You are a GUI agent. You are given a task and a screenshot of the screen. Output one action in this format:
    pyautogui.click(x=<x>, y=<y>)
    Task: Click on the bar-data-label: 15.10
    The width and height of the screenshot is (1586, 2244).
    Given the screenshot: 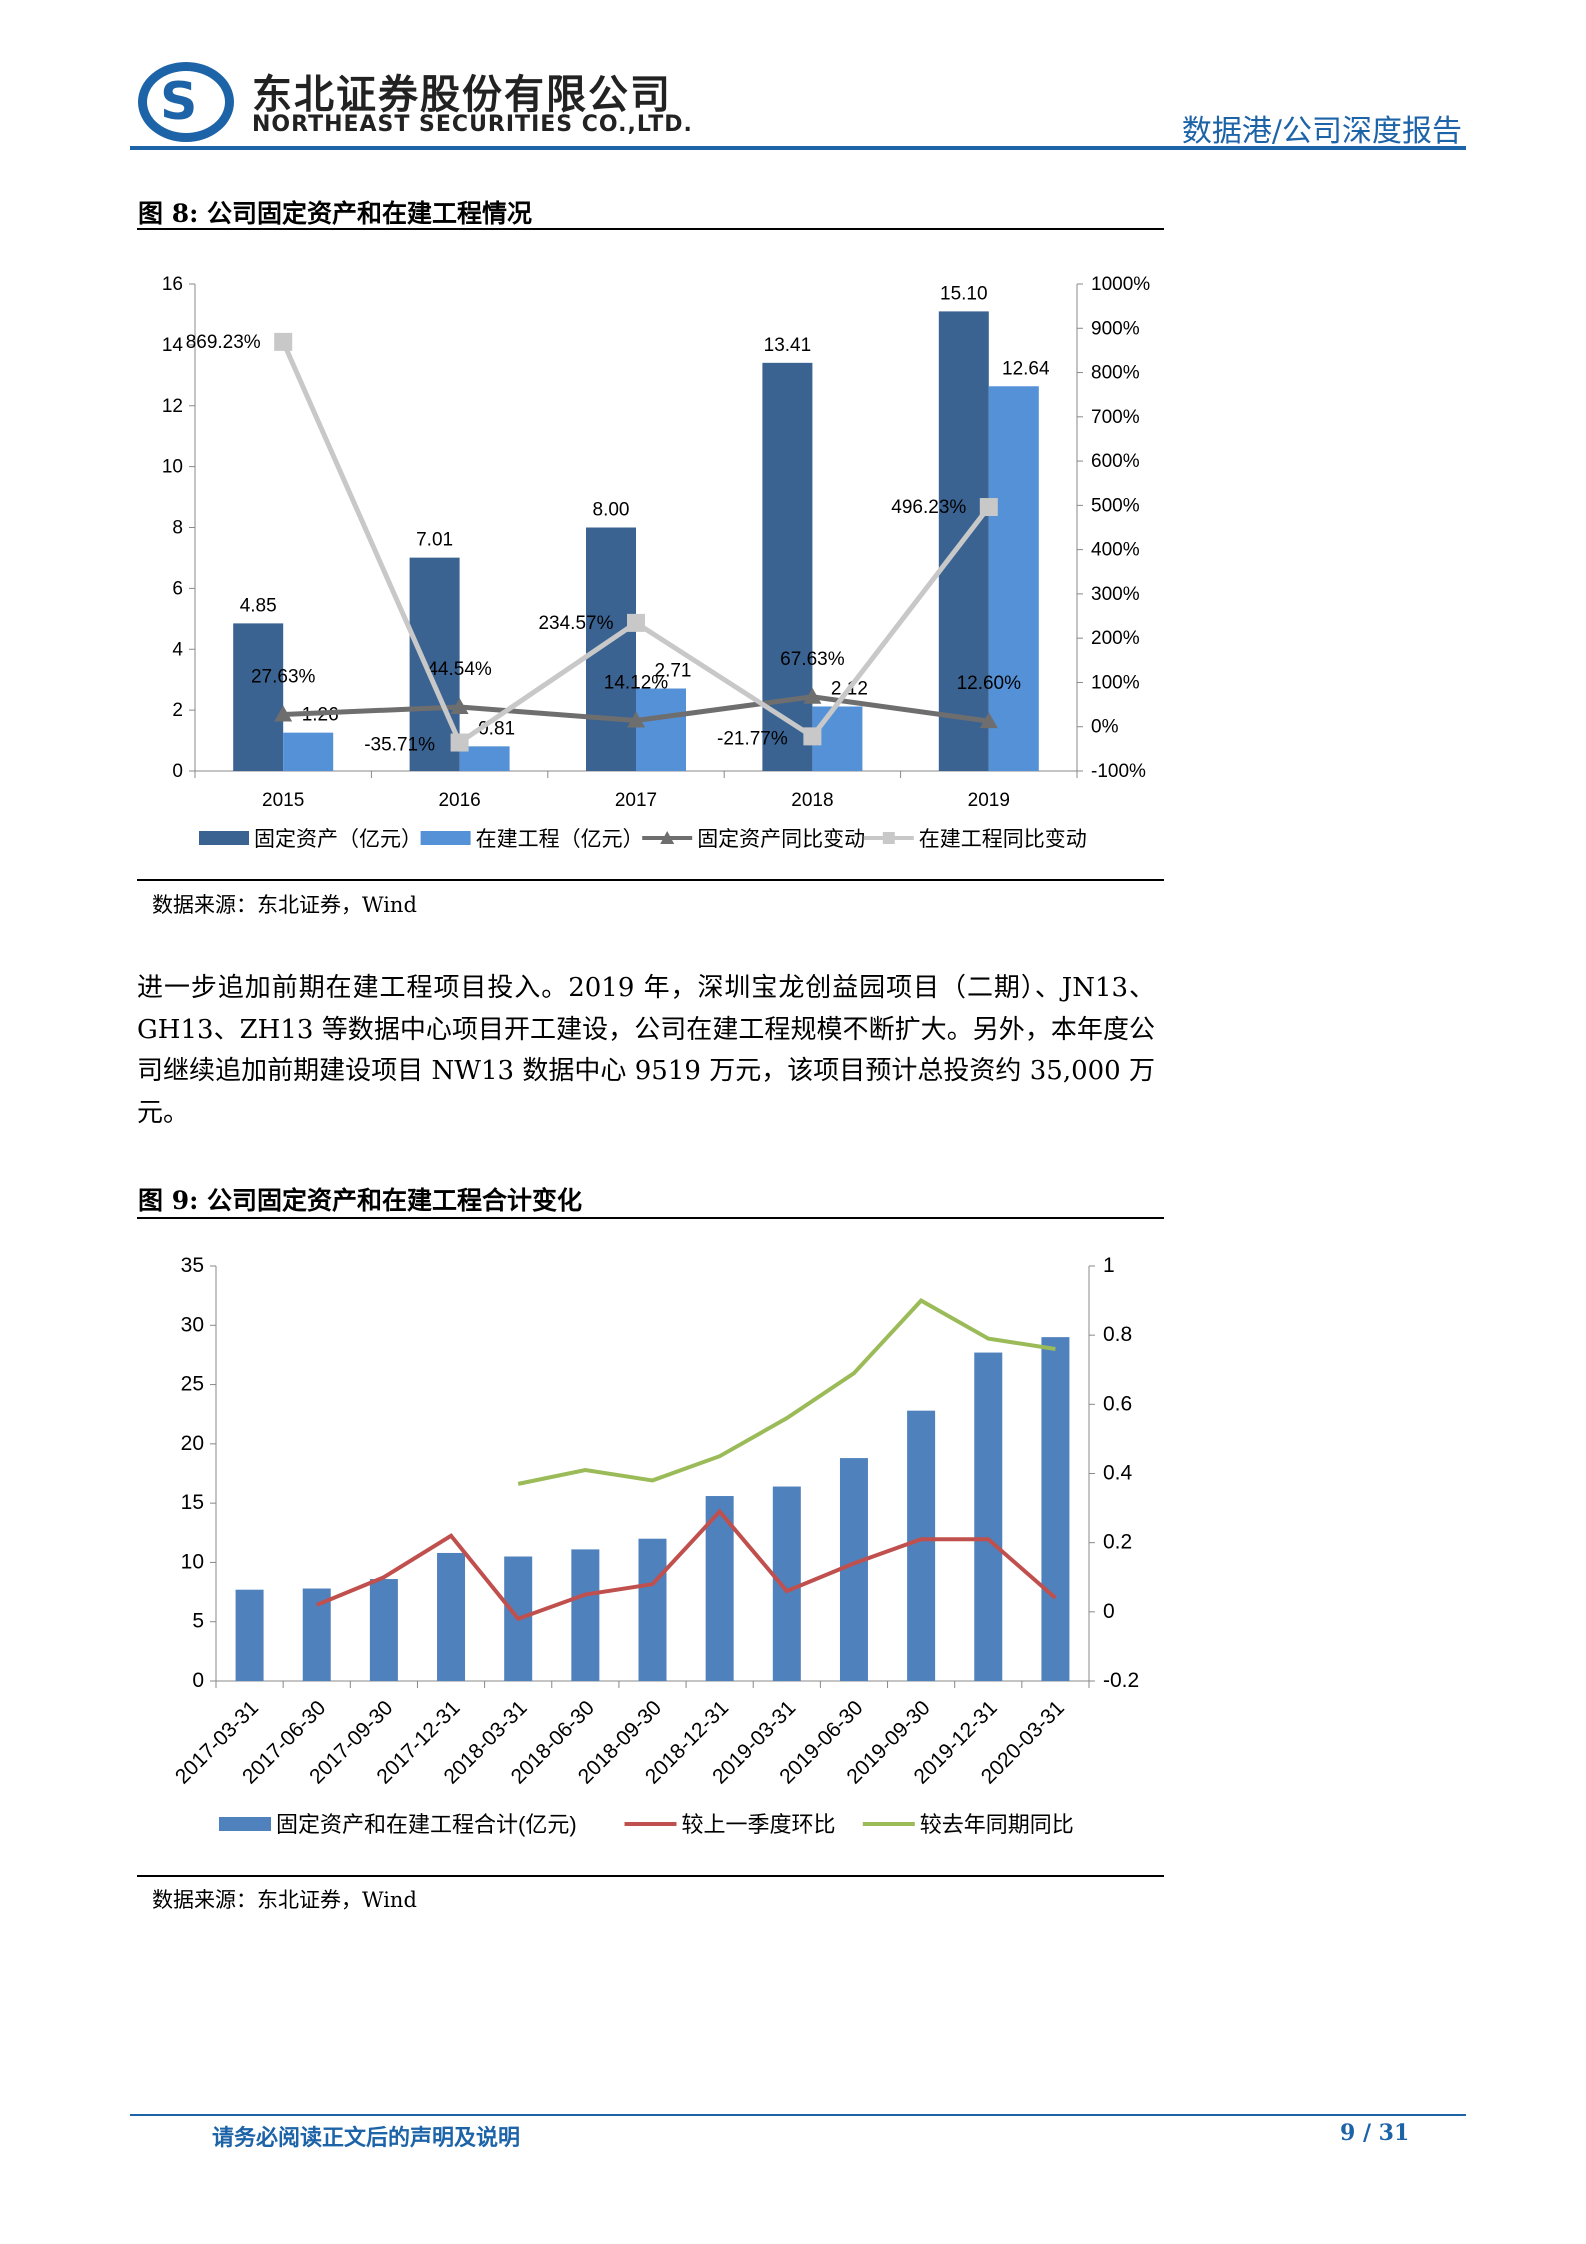 What is the action you would take?
    pyautogui.click(x=964, y=293)
    